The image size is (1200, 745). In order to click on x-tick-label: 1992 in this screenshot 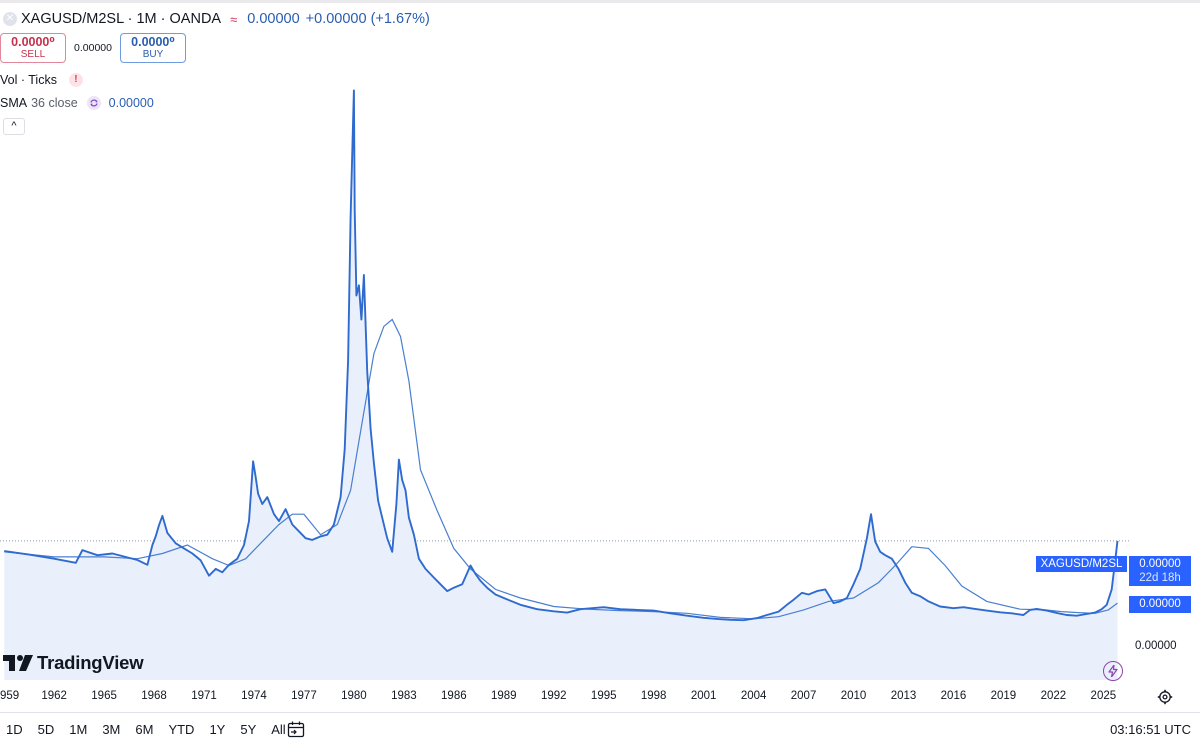, I will do `click(553, 696)`.